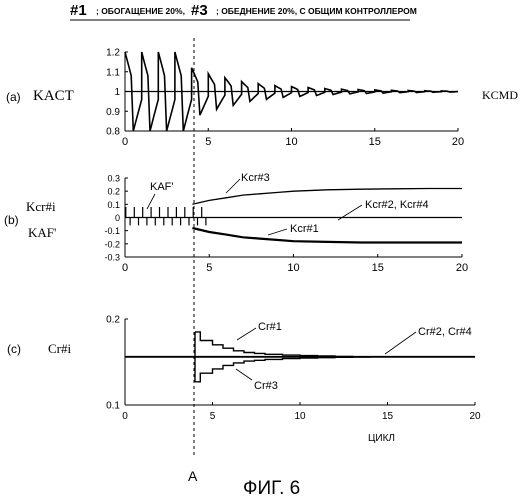  Describe the element at coordinates (113, 53) in the screenshot. I see `a-y-tick-label: 1.2` at that location.